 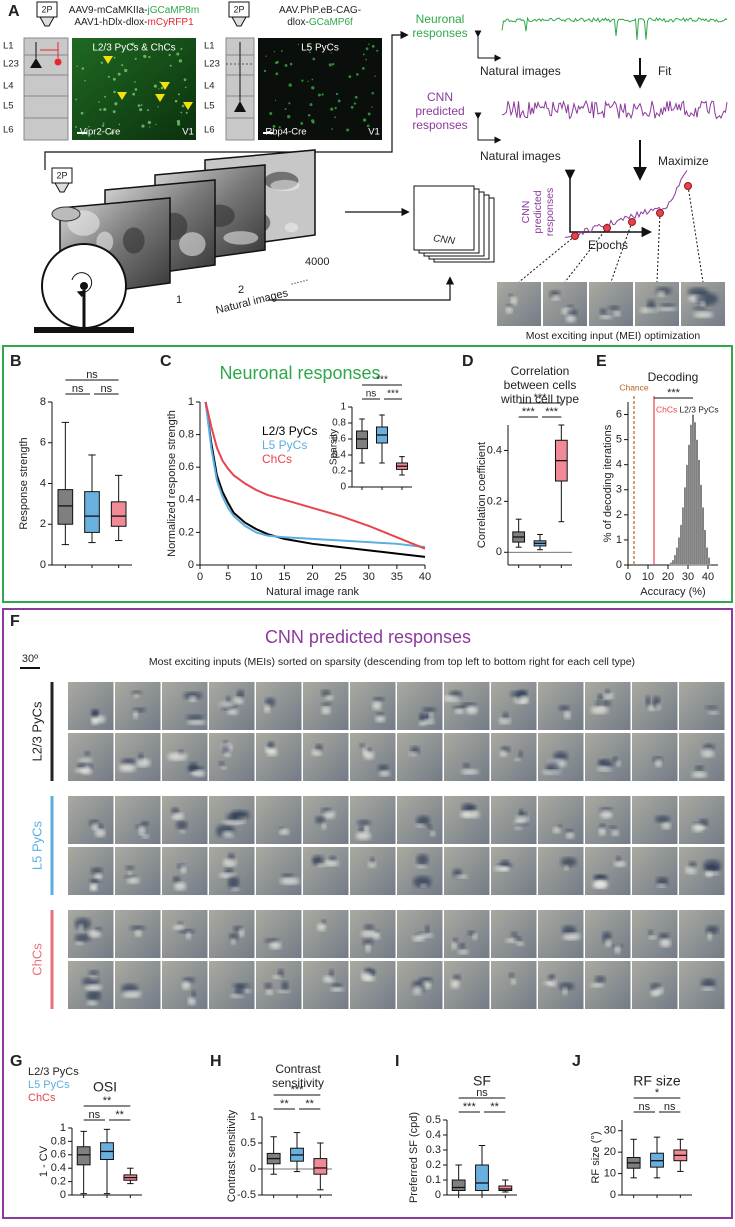 What do you see at coordinates (673, 377) in the screenshot?
I see `chart-title: Decoding` at bounding box center [673, 377].